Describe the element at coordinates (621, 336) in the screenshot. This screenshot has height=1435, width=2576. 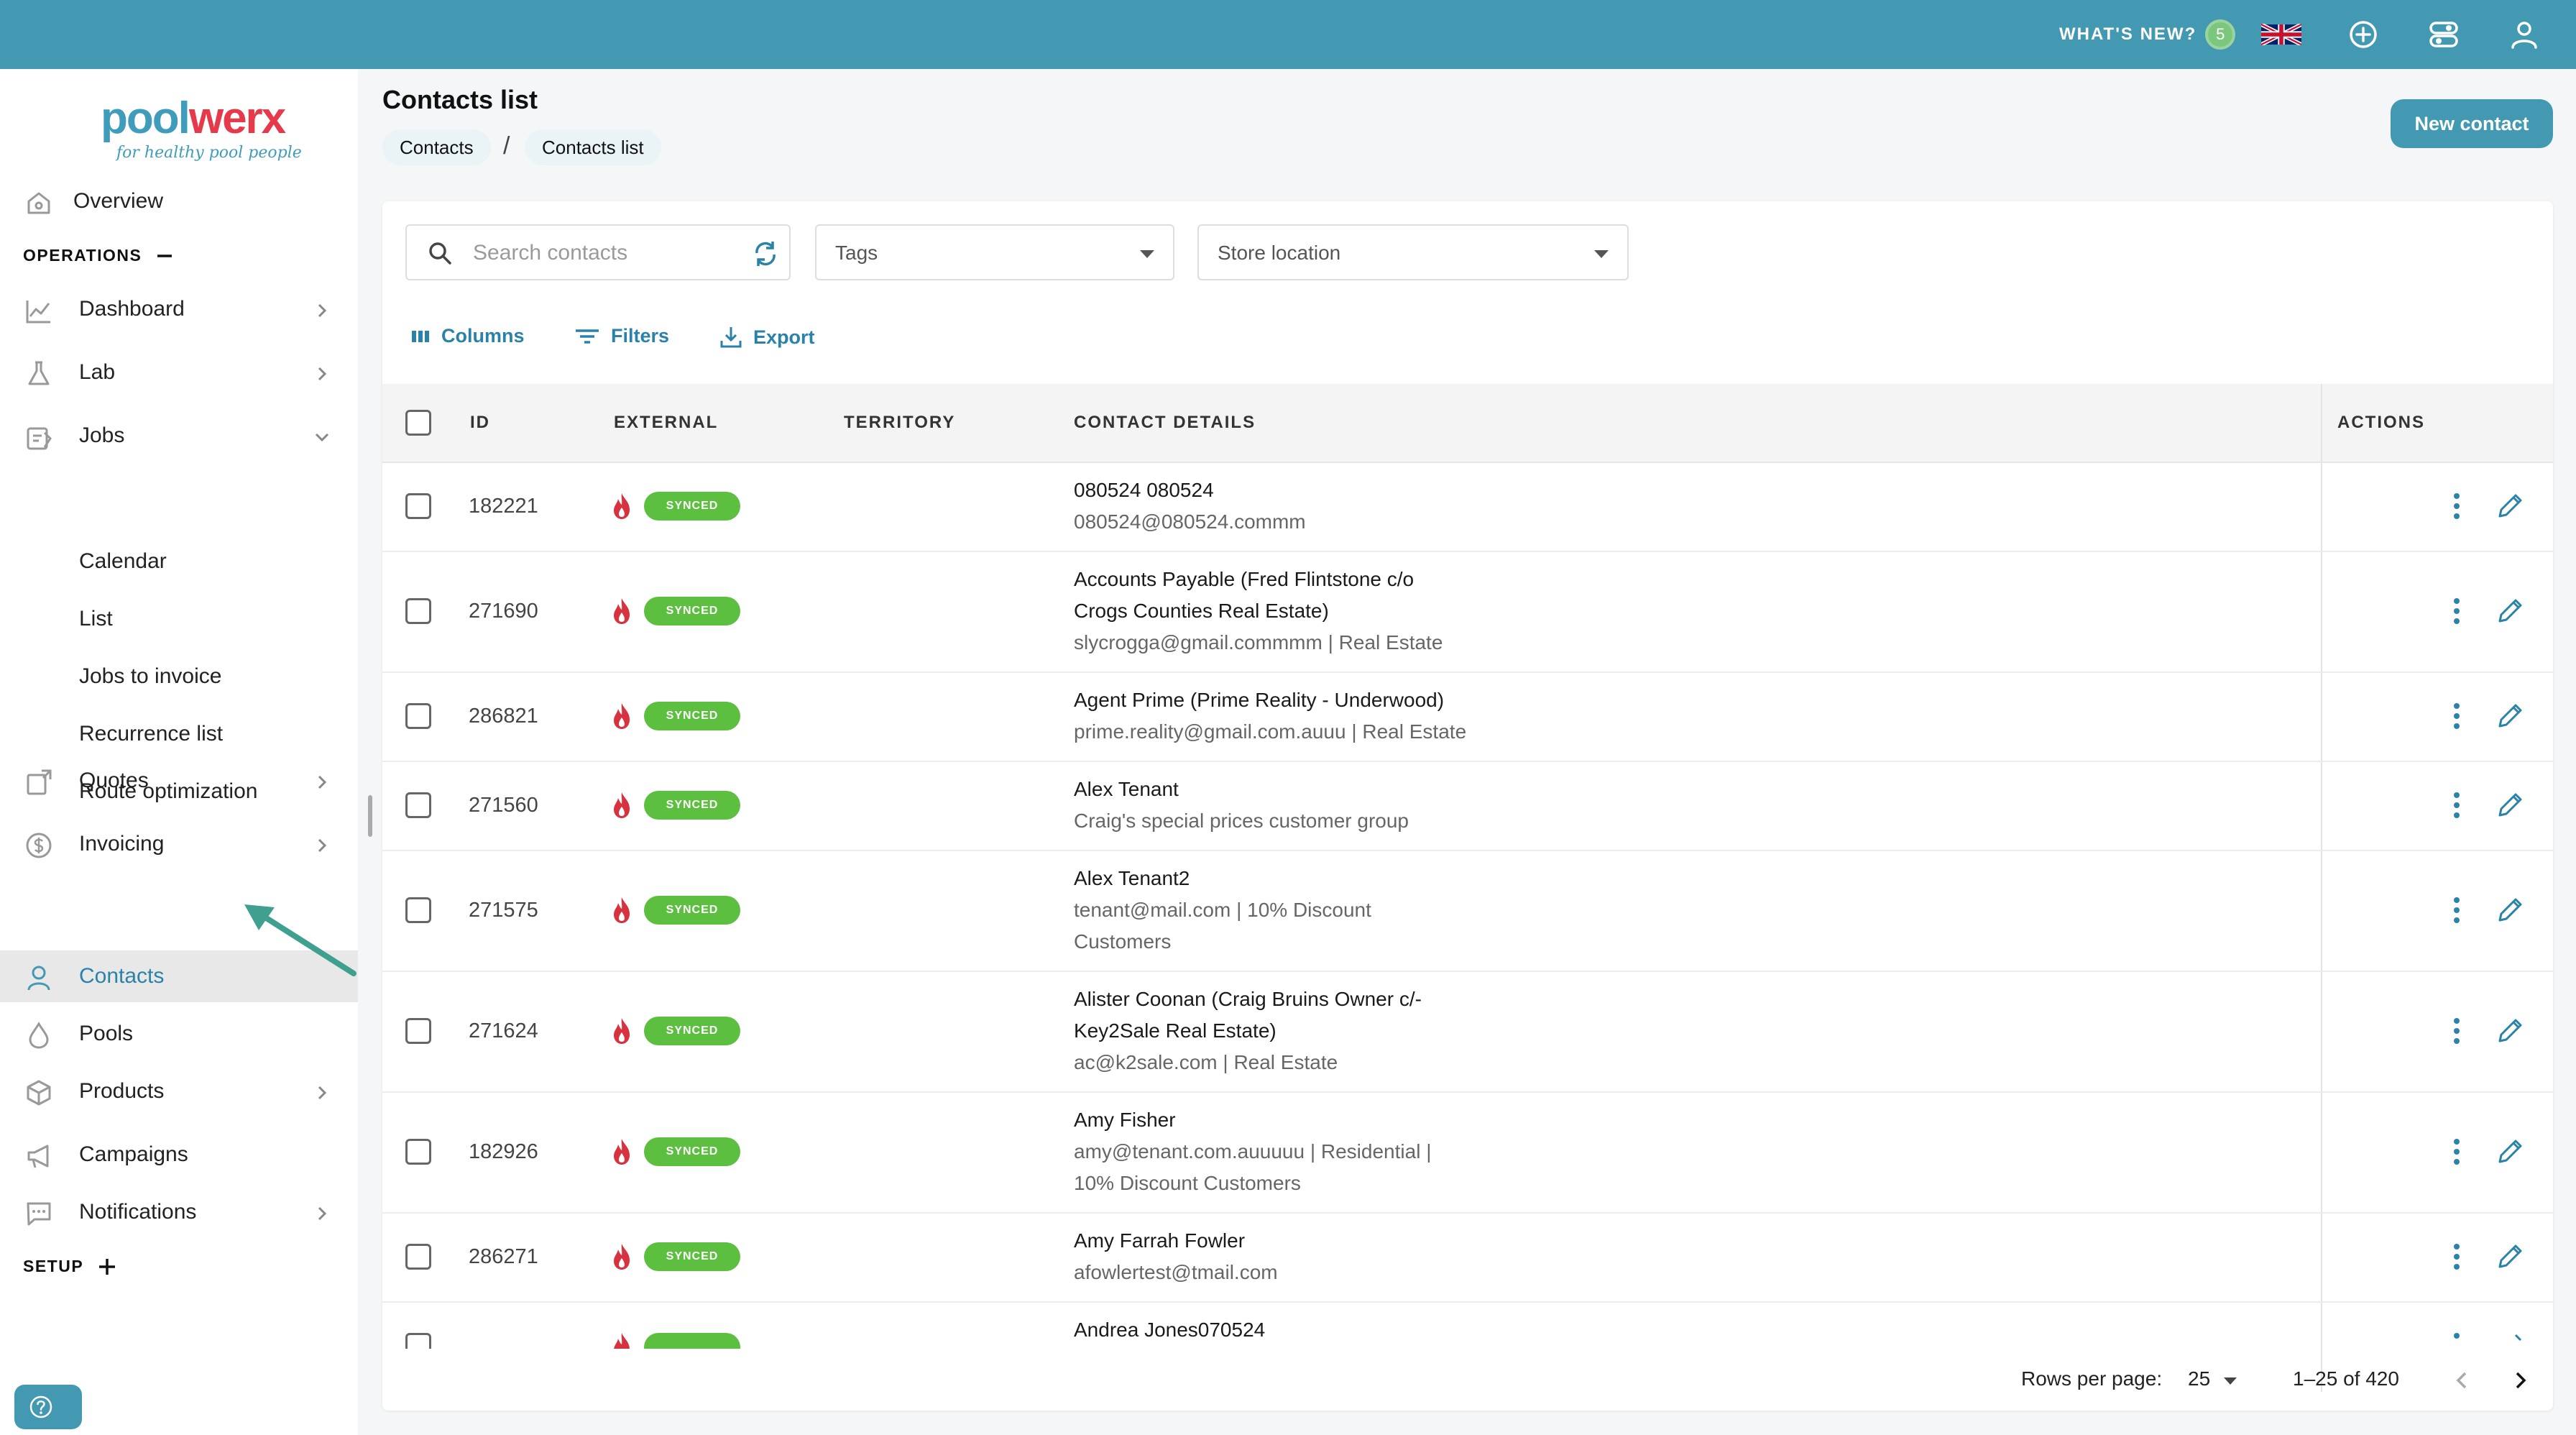
I see `filters-button: Filters` at that location.